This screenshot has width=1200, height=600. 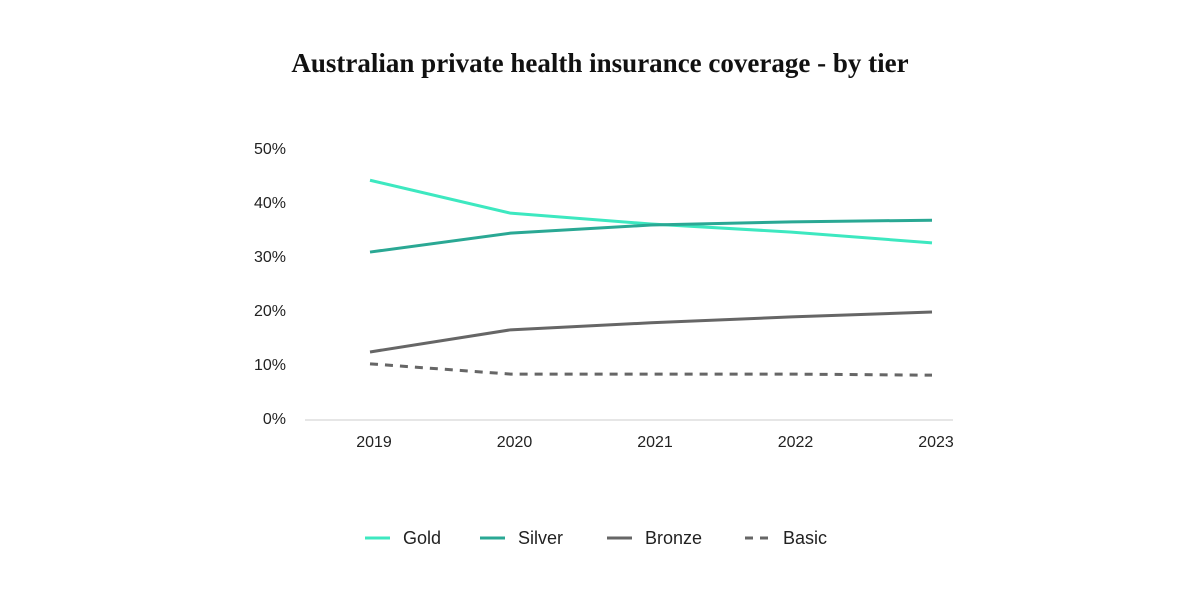 I want to click on y-tick-label: 30%, so click(x=270, y=257).